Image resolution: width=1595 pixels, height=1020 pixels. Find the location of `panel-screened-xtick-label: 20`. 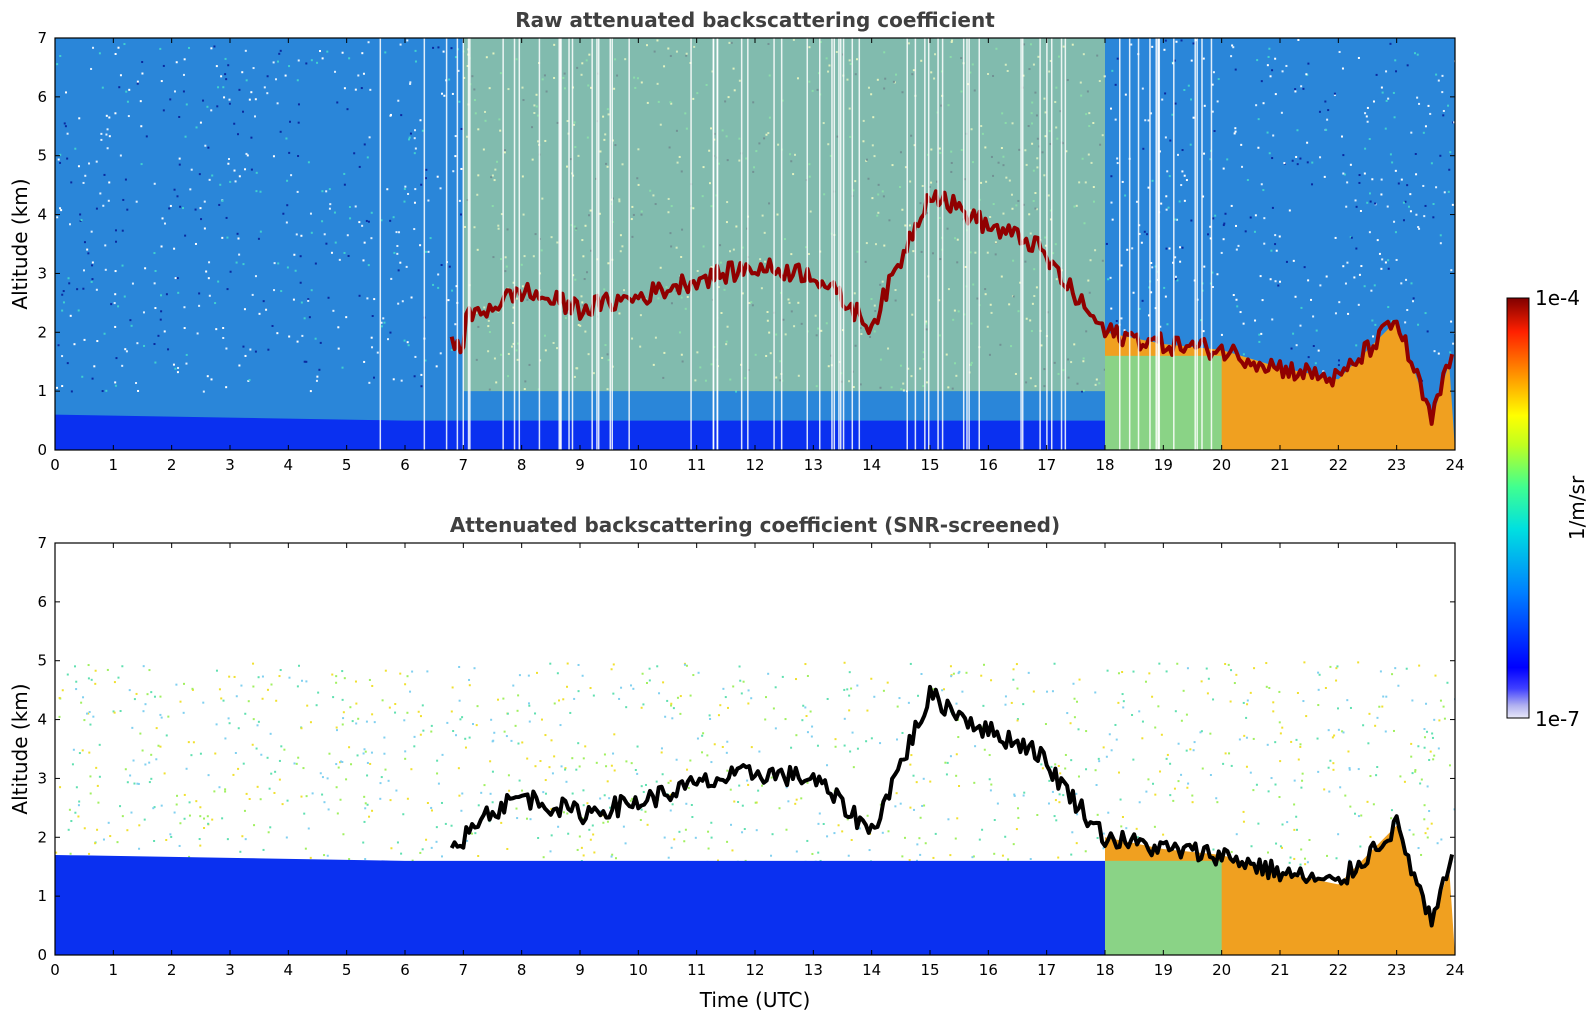

panel-screened-xtick-label: 20 is located at coordinates (1221, 970).